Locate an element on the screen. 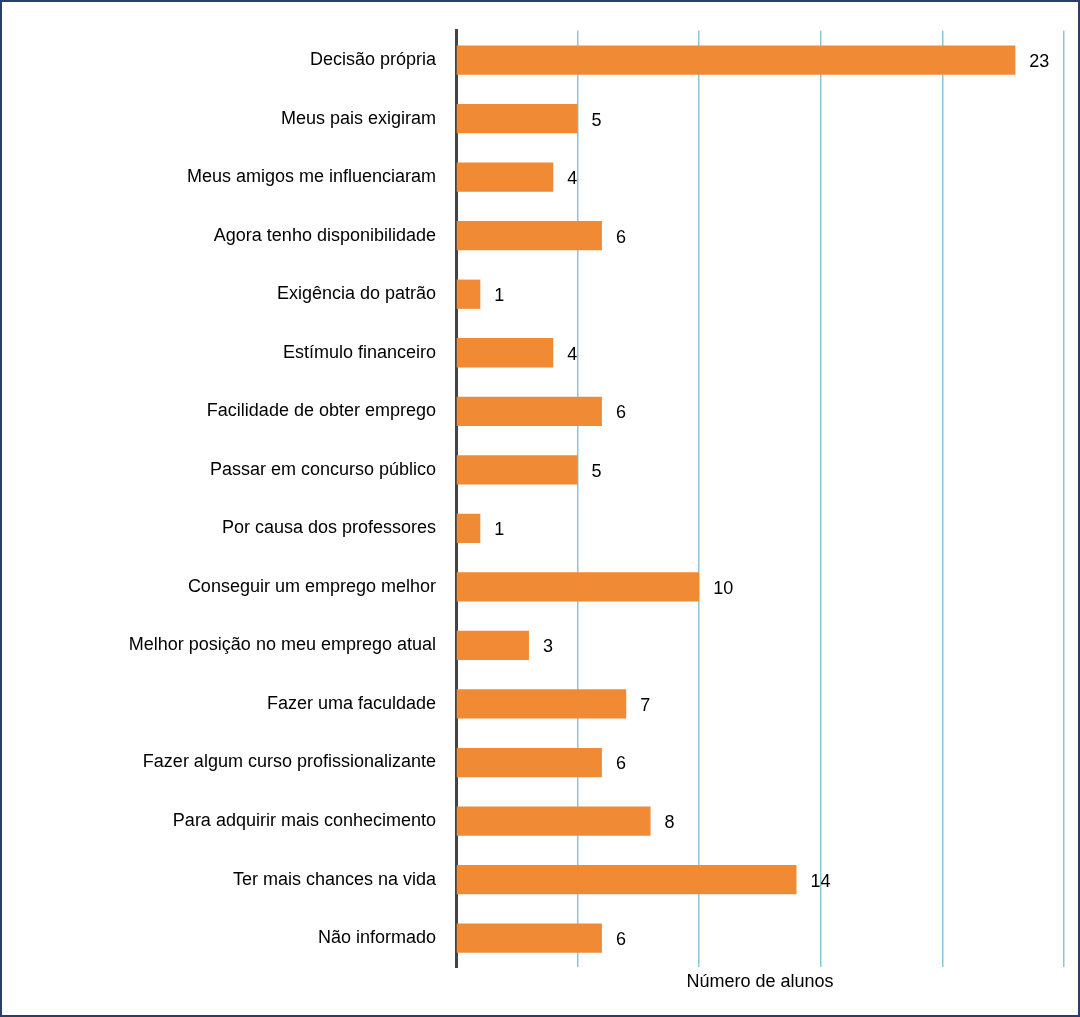 Image resolution: width=1080 pixels, height=1017 pixels. y-tick-label: Não informado is located at coordinates (376, 937).